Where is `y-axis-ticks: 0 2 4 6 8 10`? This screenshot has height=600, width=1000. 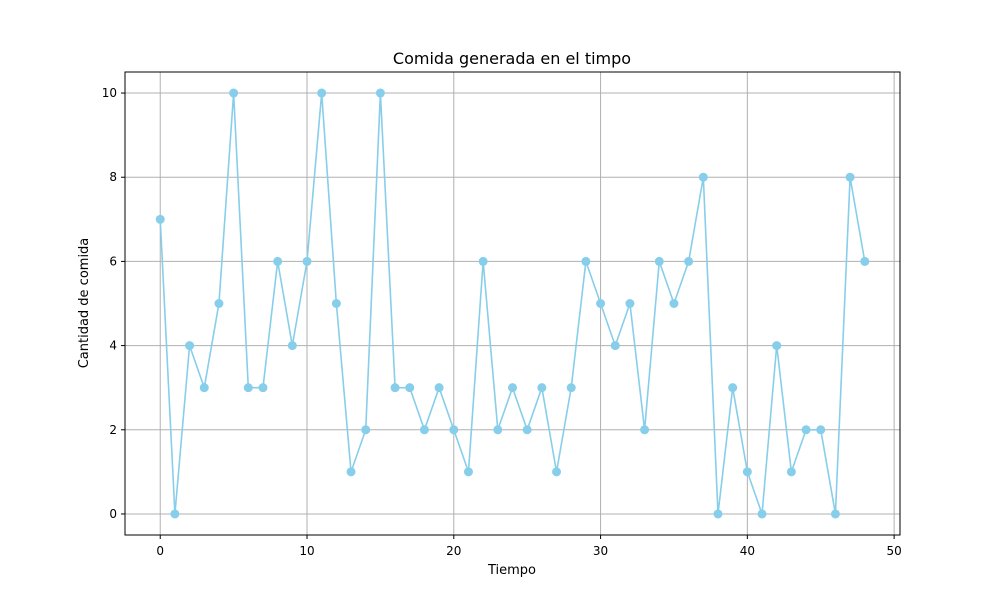
y-axis-ticks: 0 2 4 6 8 10 is located at coordinates (113, 303).